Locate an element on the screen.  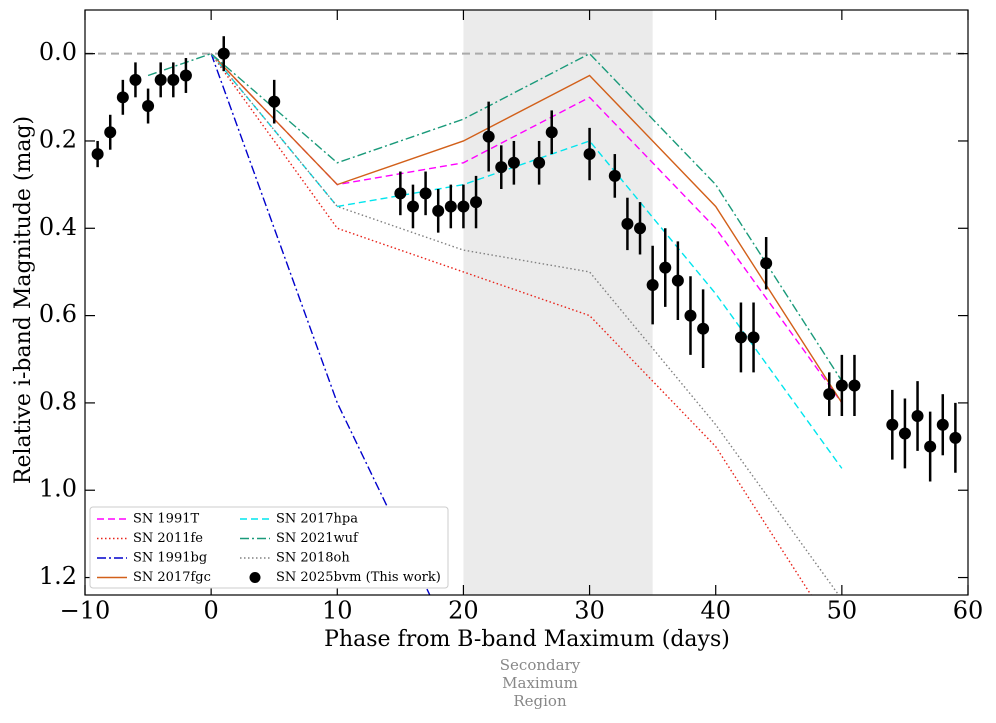
legend-label: SN 1991T is located at coordinates (166, 519).